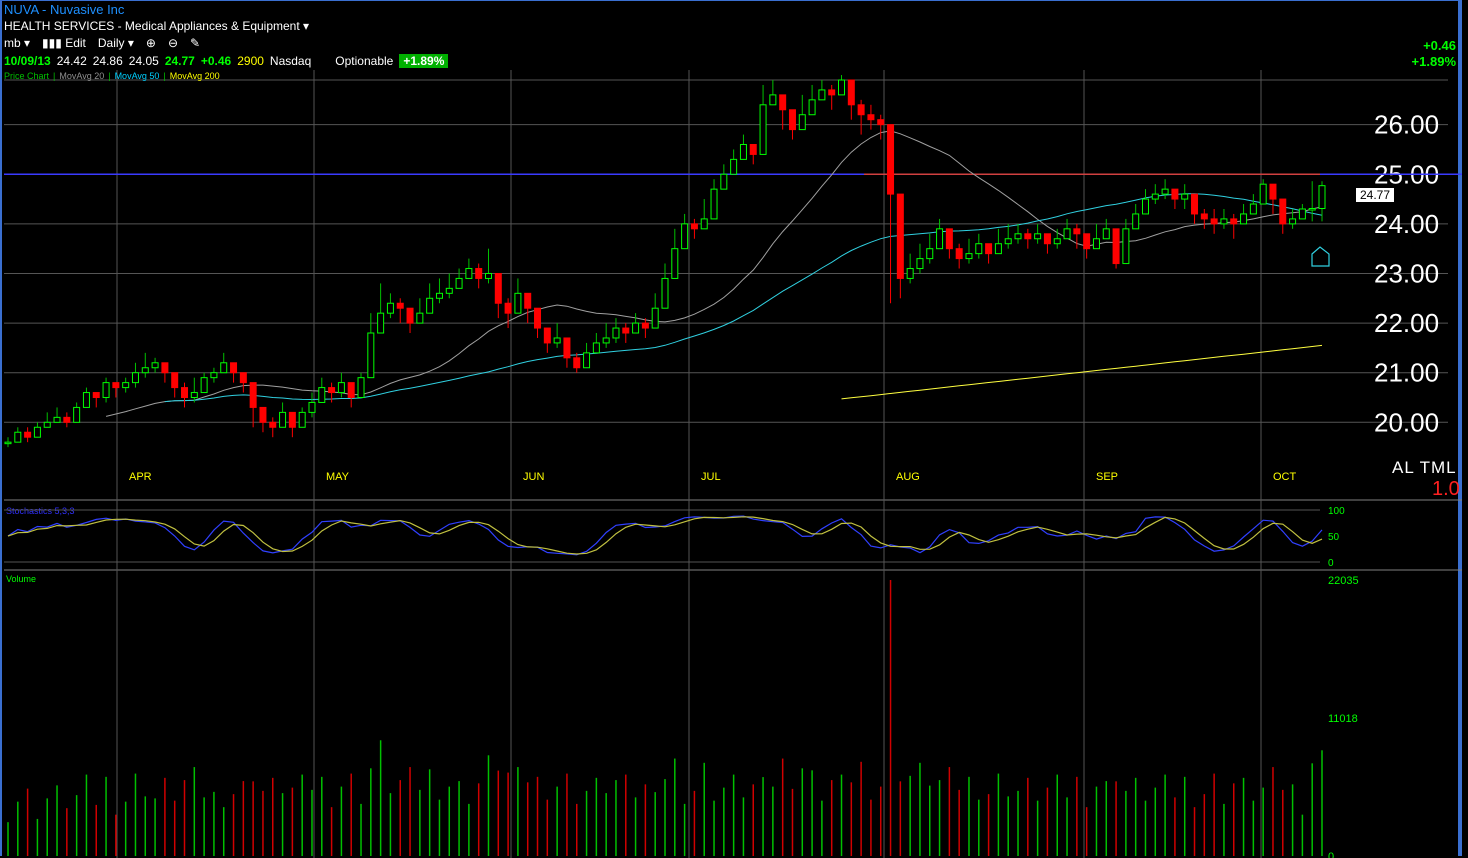 This screenshot has width=1468, height=858. I want to click on bars-icon: ▮▮▮, so click(52, 43).